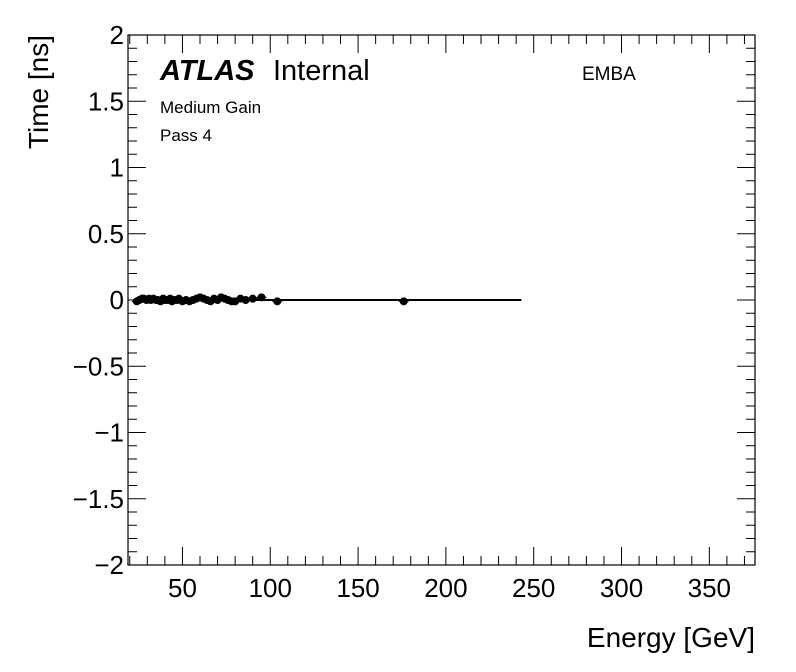 This screenshot has height=672, width=796. I want to click on x-axis-title: Energy [GeV], so click(671, 637).